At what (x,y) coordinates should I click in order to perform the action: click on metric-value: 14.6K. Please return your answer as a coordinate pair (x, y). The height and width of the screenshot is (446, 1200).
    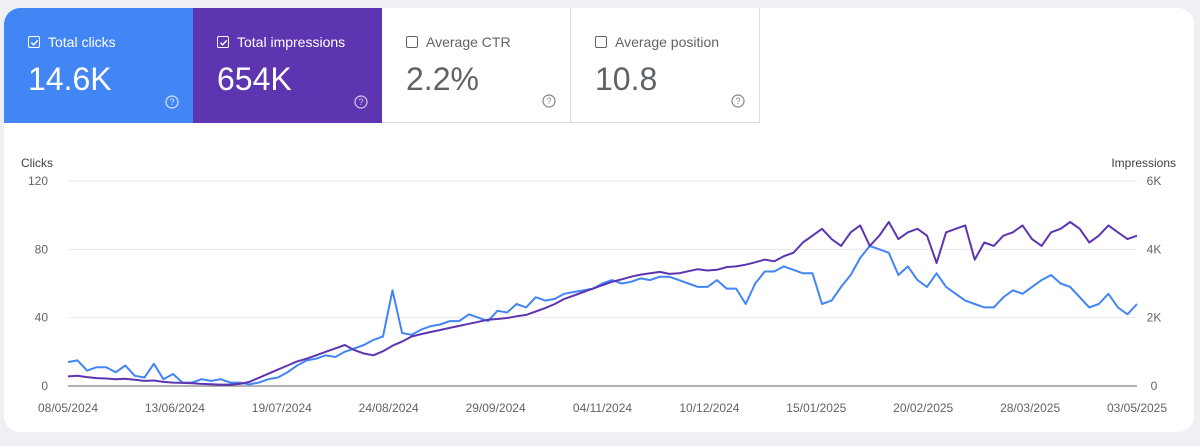
    Looking at the image, I should click on (70, 79).